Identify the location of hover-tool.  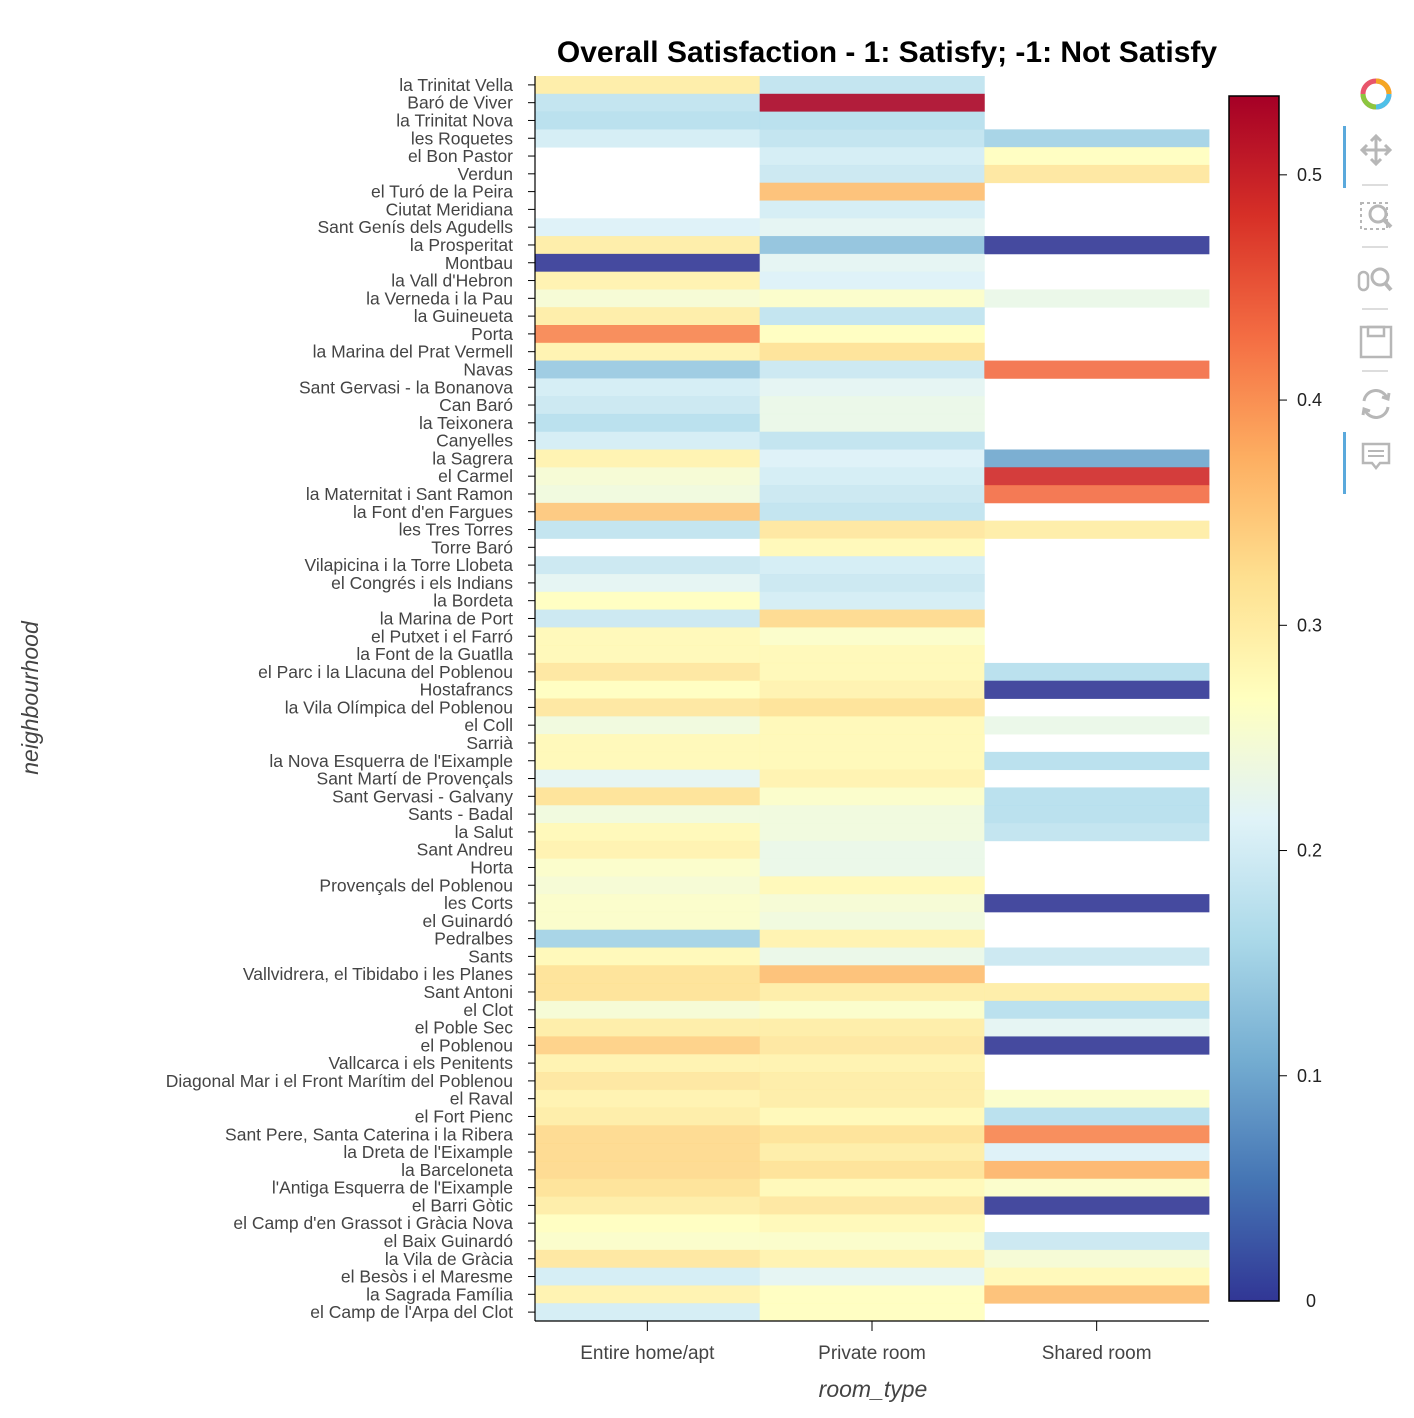
(1375, 463).